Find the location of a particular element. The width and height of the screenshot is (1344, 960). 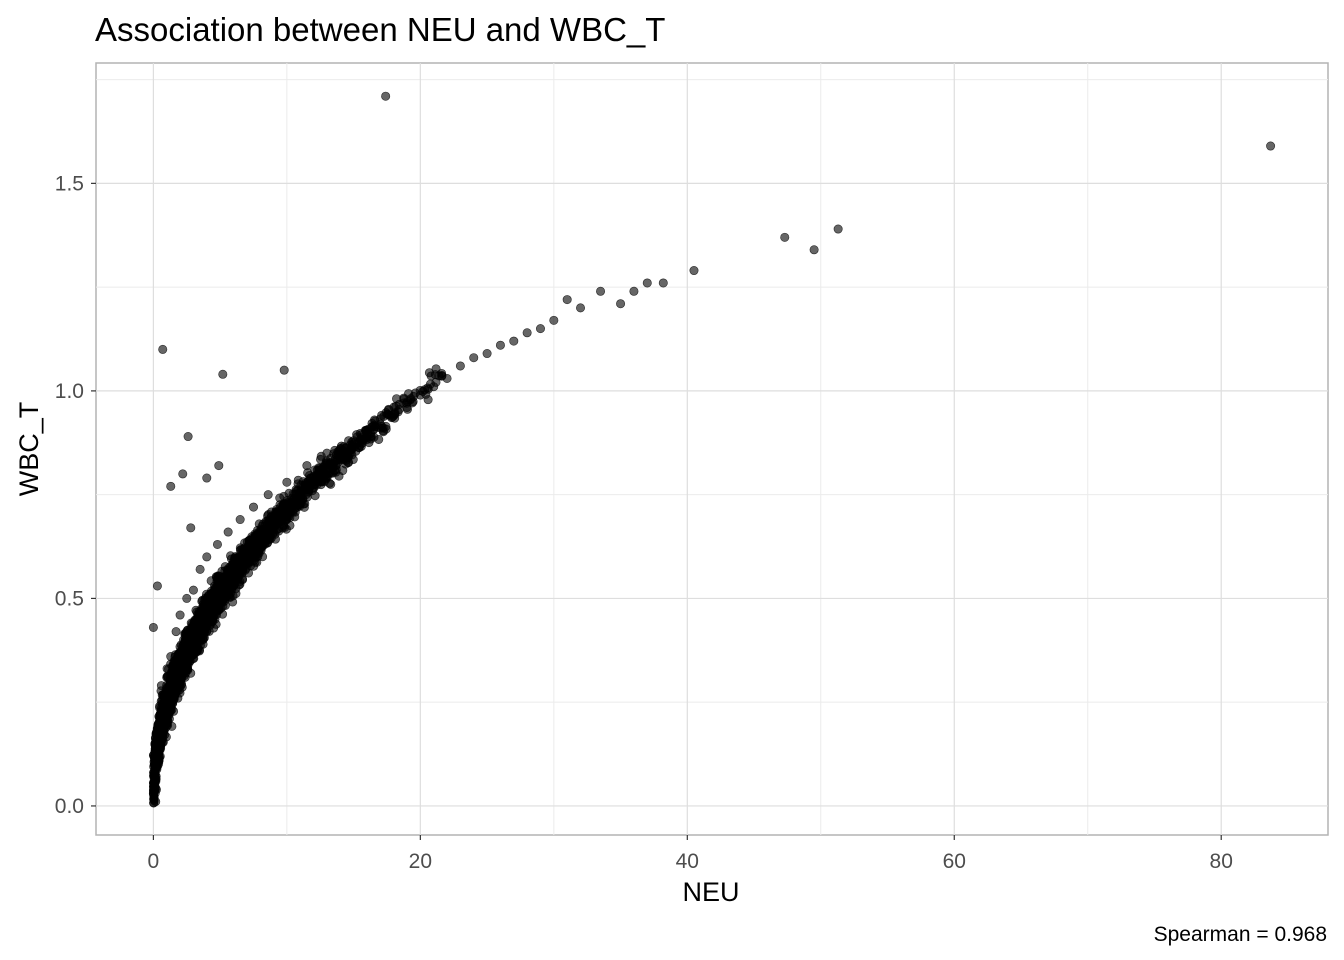

spearman-caption: Spearman = 0.968 is located at coordinates (1240, 934).